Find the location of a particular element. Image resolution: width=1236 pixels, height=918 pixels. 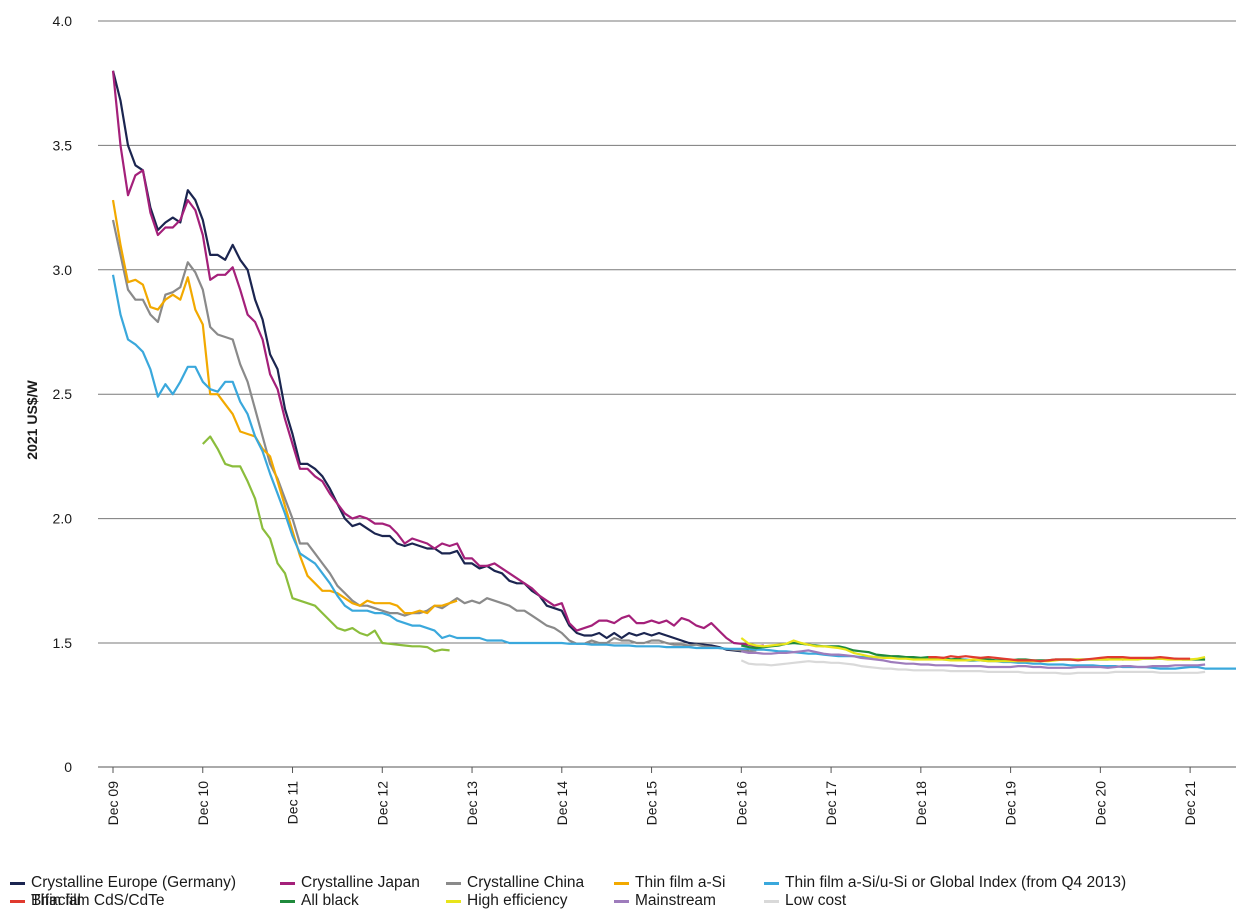

y-axis-label: 2021 US$/W is located at coordinates (32, 420).